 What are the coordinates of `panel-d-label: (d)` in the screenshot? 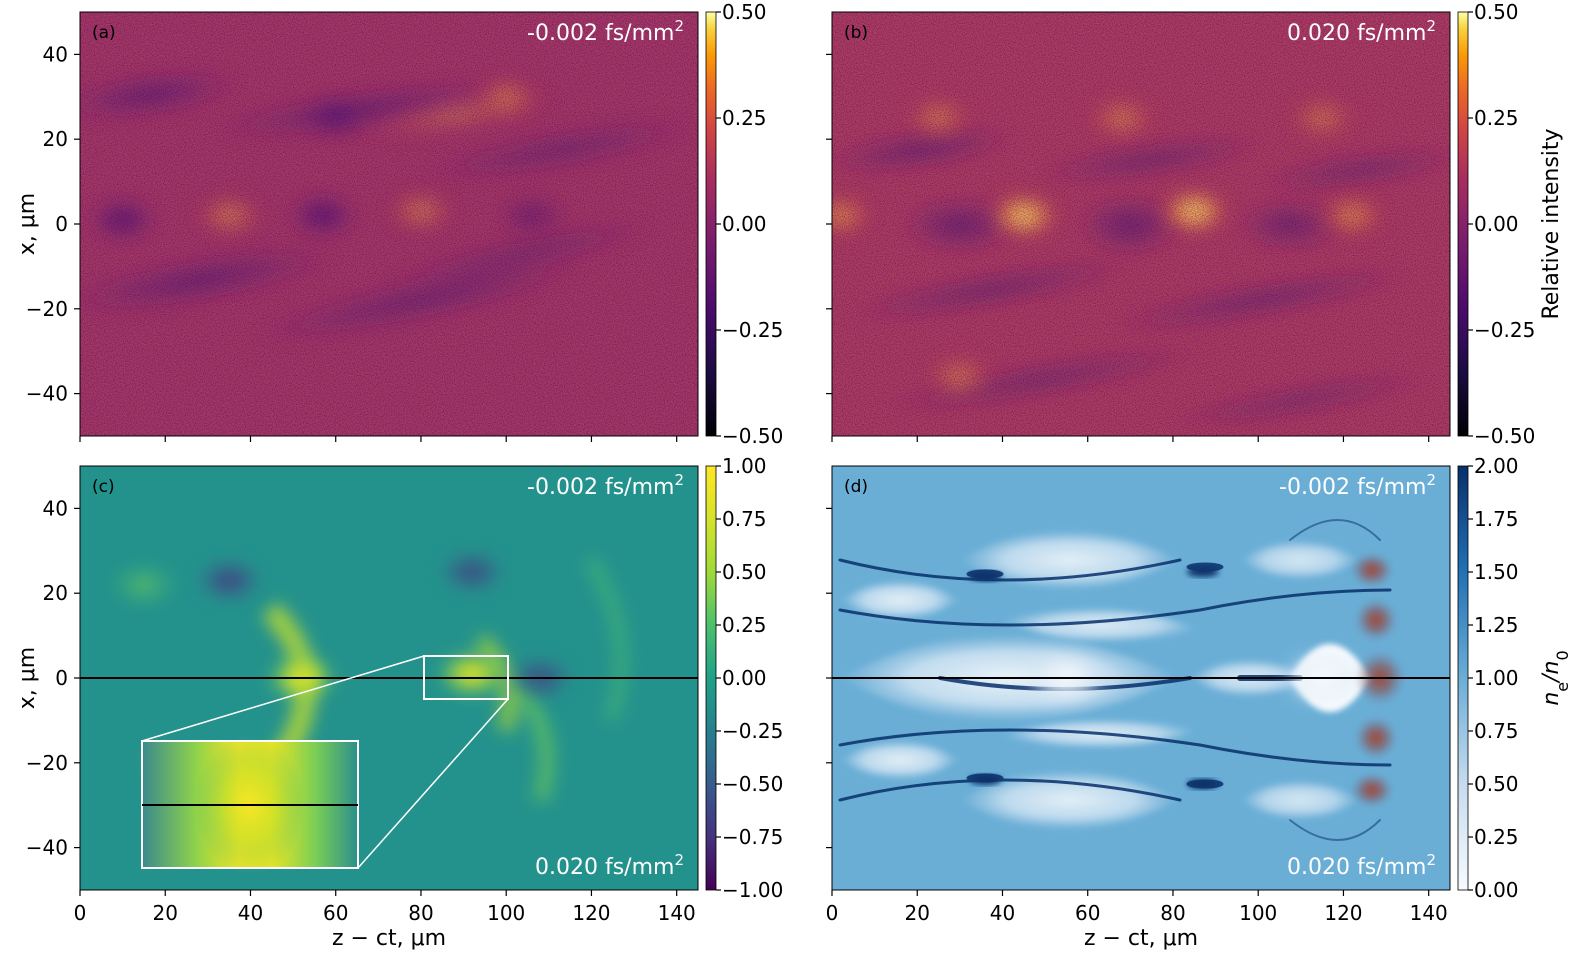 It's located at (856, 487).